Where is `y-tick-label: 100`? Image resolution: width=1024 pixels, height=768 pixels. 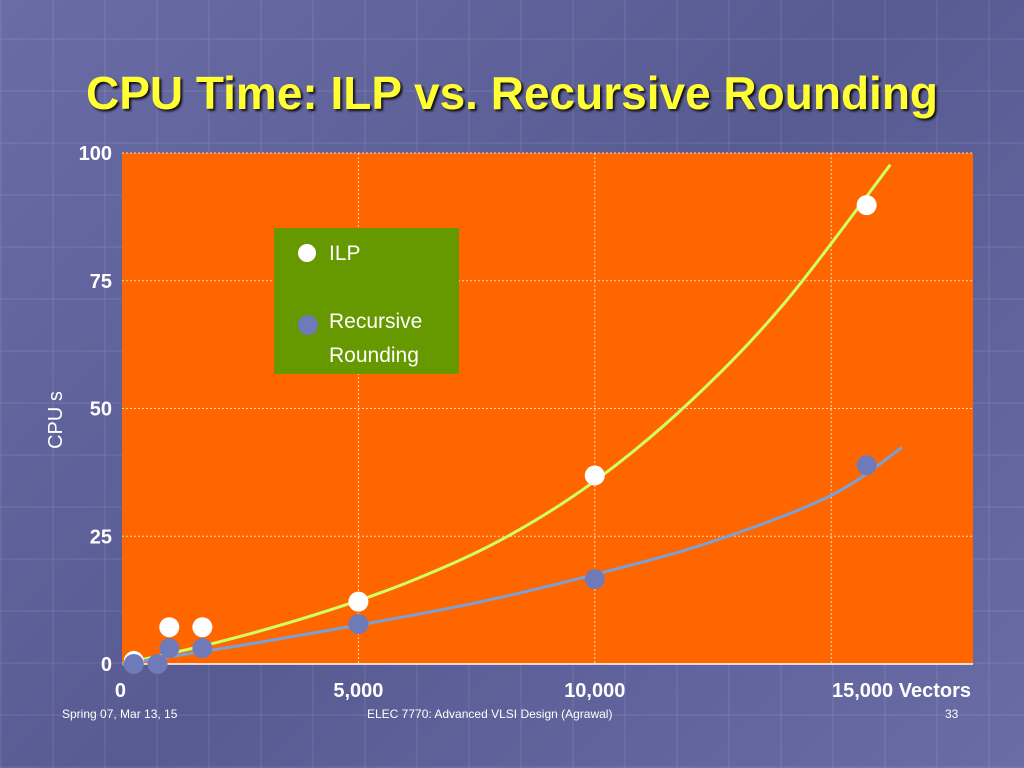 y-tick-label: 100 is located at coordinates (95, 154).